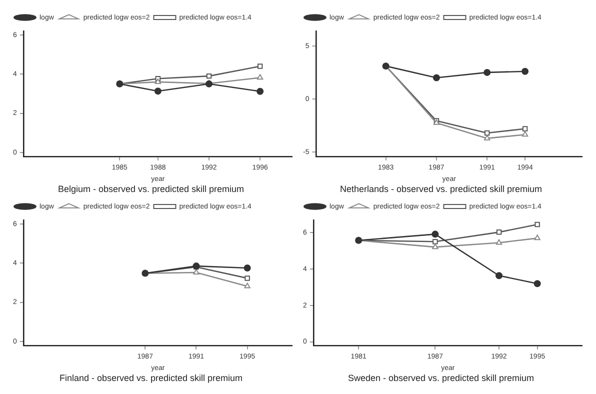 This screenshot has height=394, width=596. I want to click on text: Belgium - observed vs. predicted skill premium, so click(151, 189).